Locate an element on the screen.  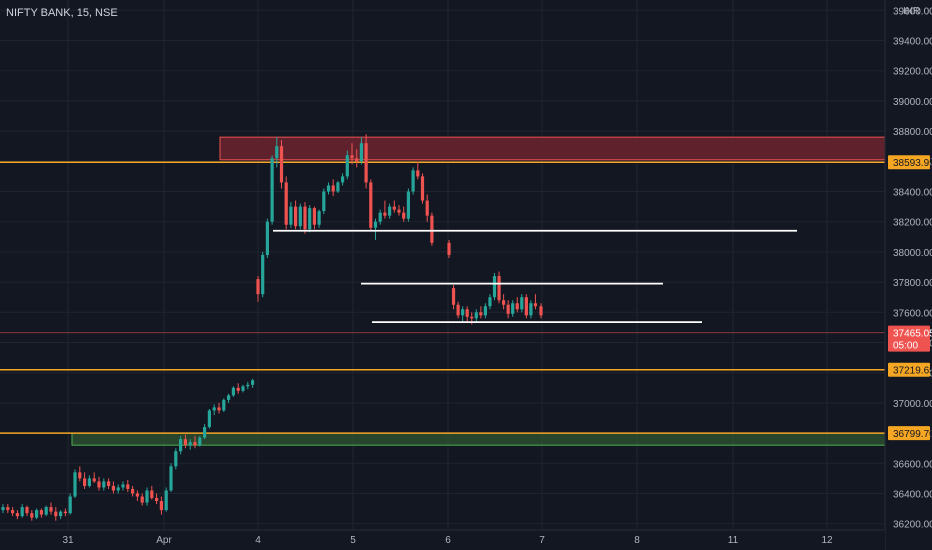
price-axis is located at coordinates (908, 275).